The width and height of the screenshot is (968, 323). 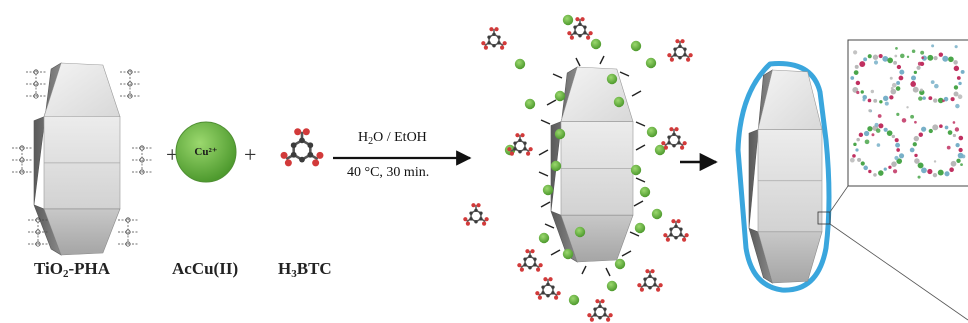 I want to click on plus-sign-2: +, so click(x=250, y=154).